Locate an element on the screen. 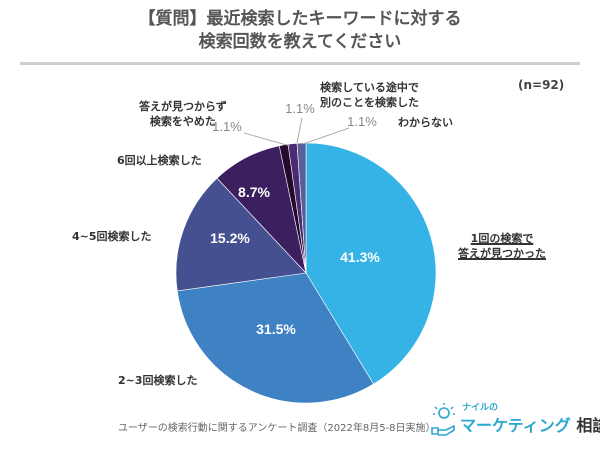 Image resolution: width=600 pixels, height=450 pixels. value-label-6: 1.1% is located at coordinates (362, 121).